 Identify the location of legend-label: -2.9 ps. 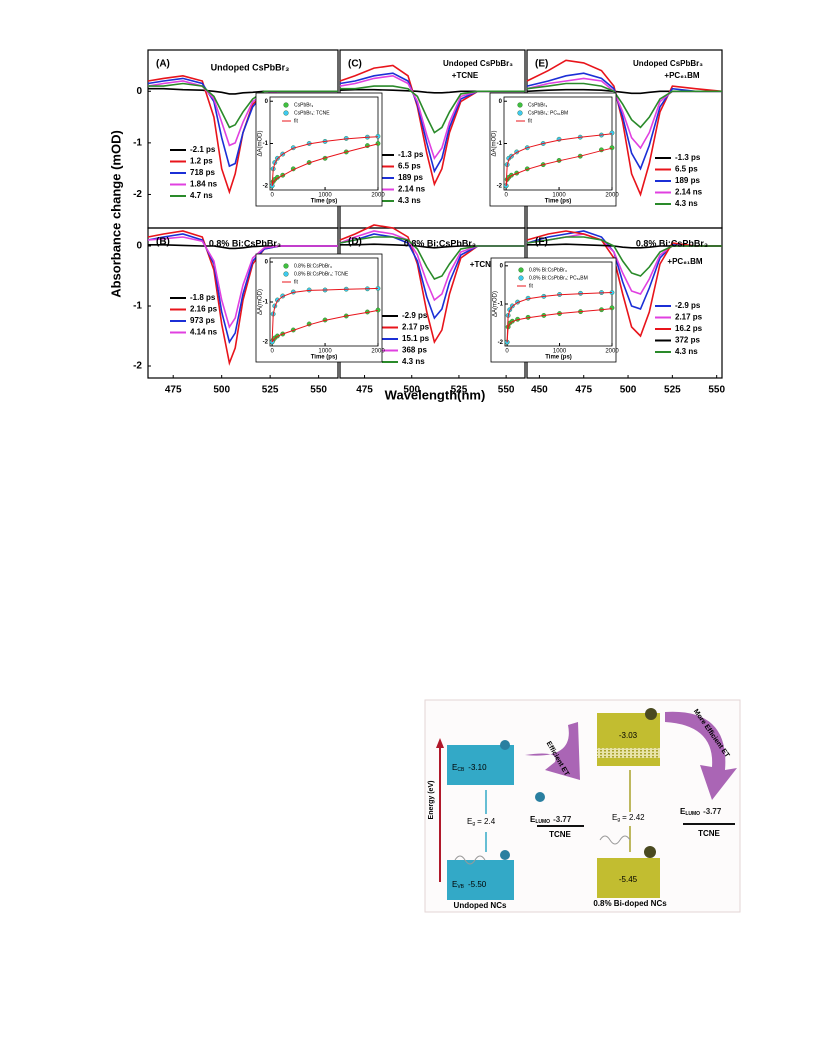
(415, 315).